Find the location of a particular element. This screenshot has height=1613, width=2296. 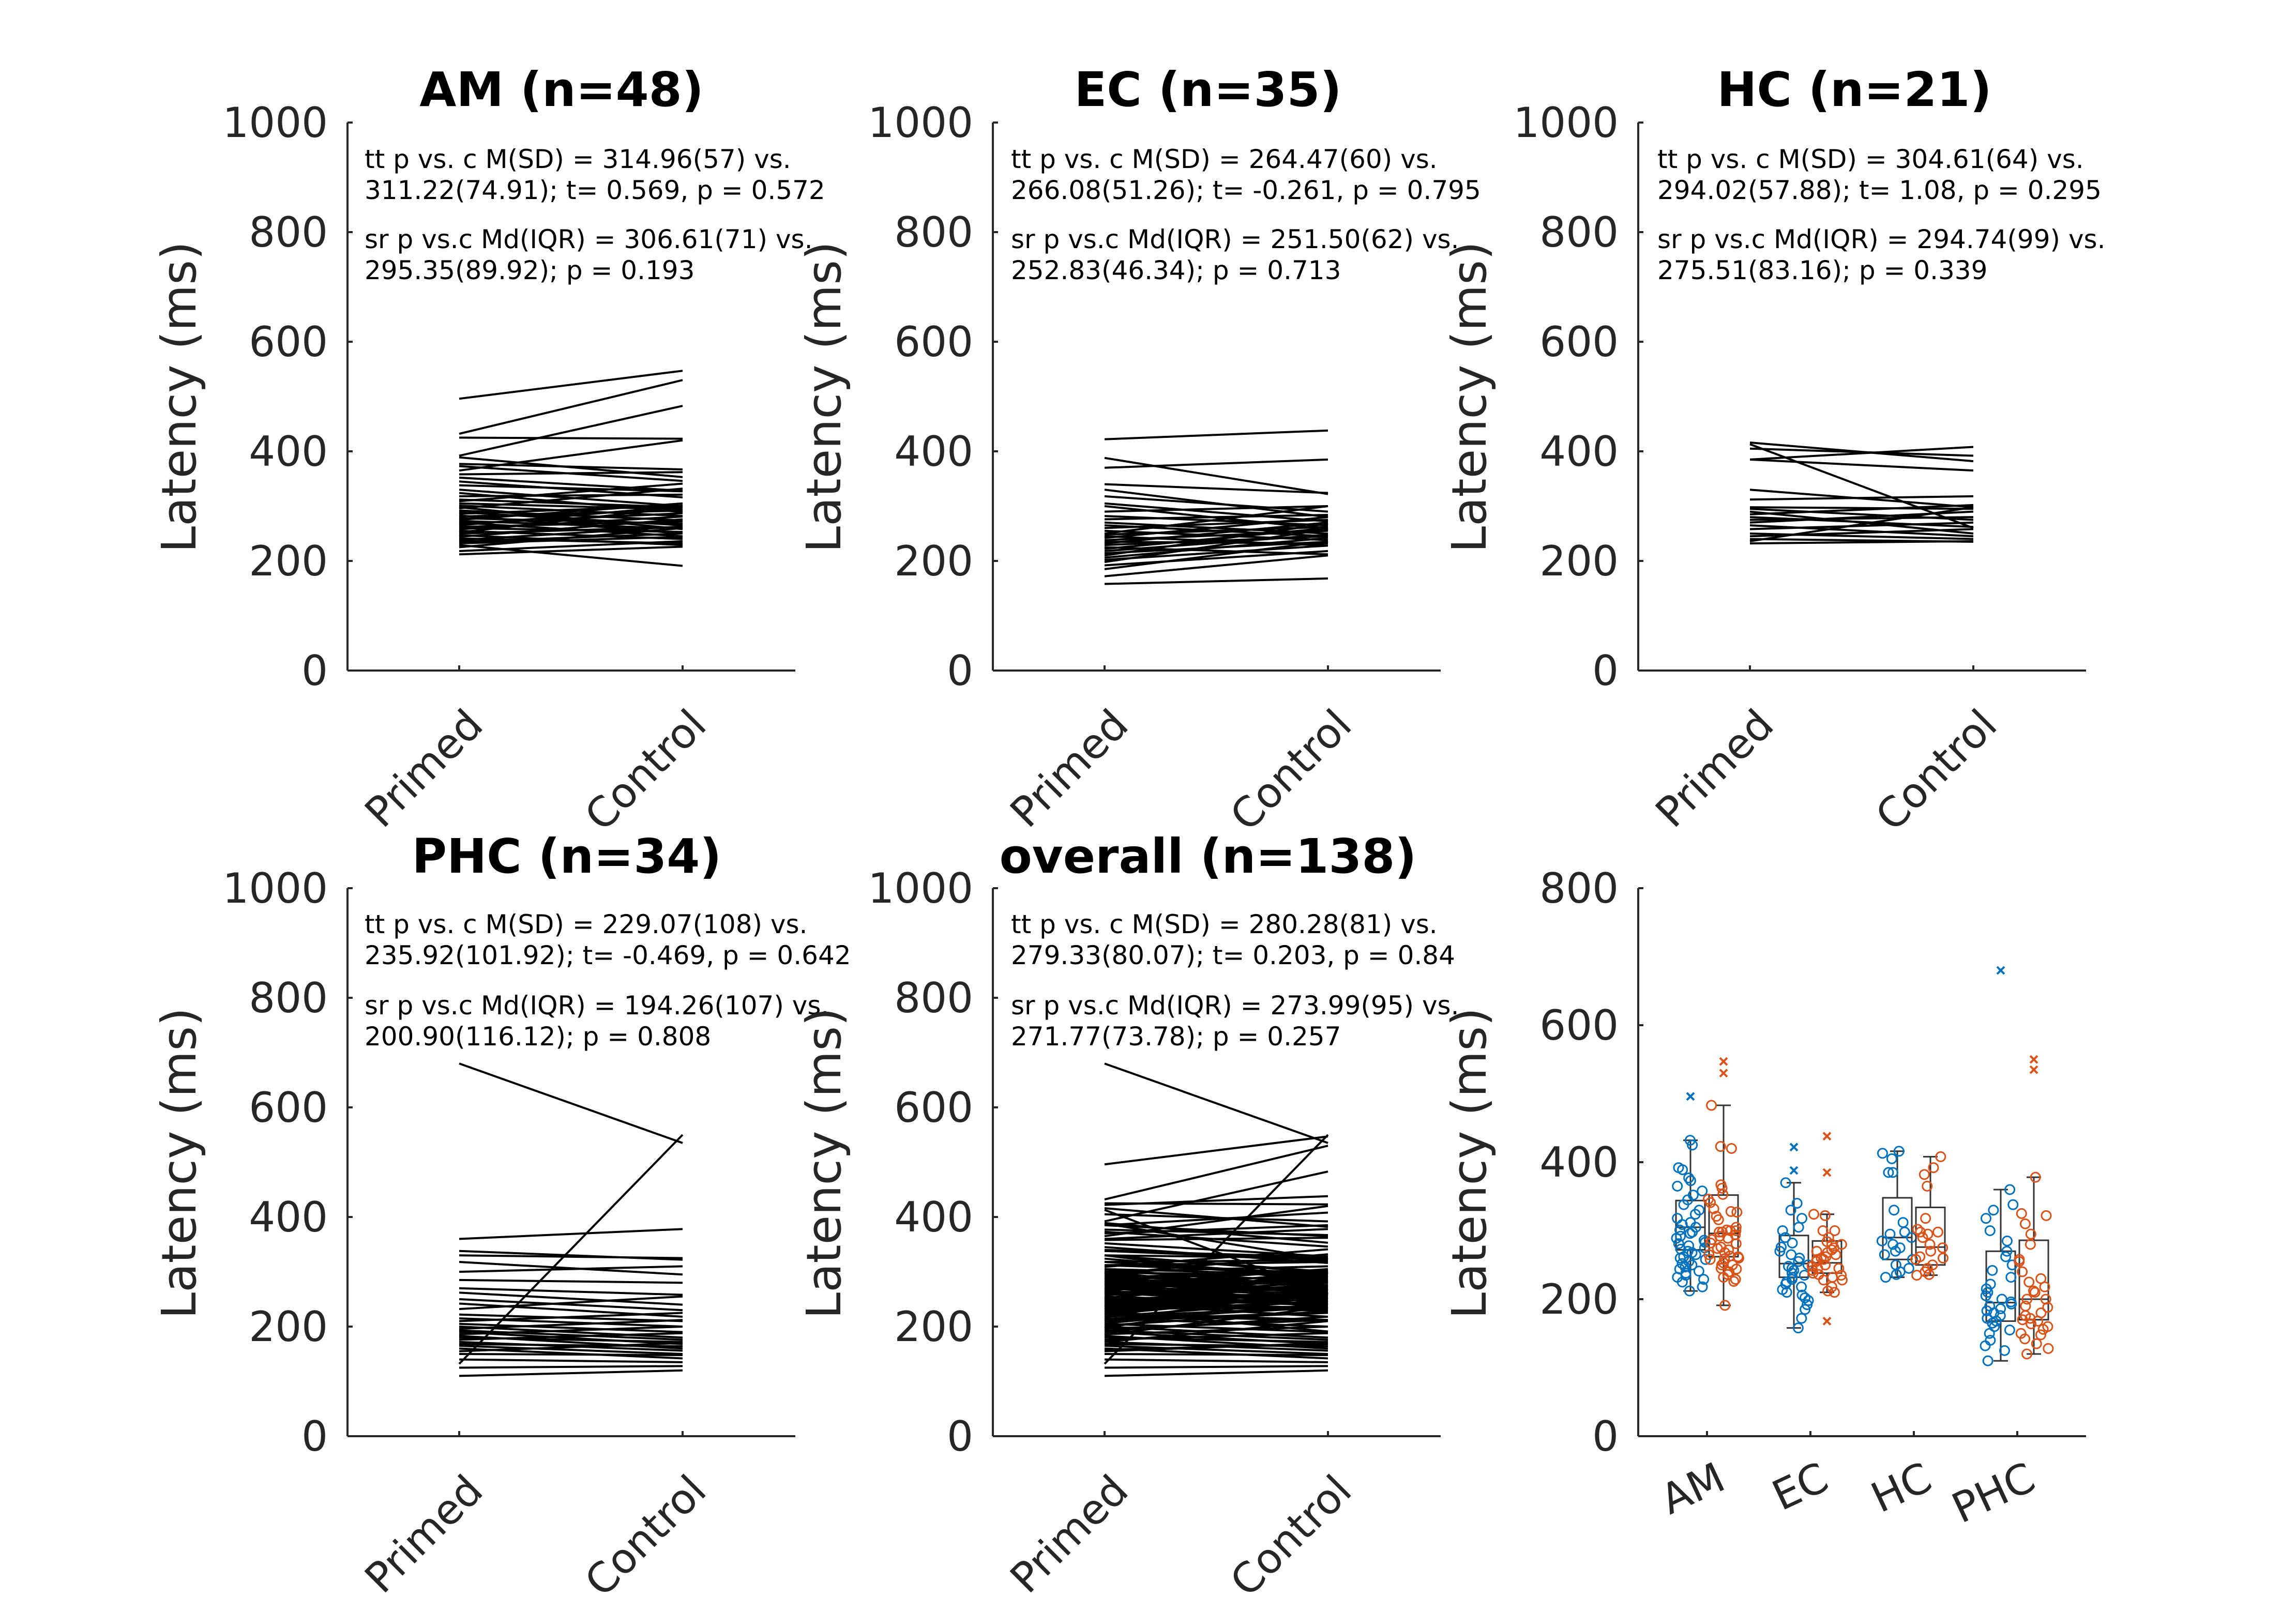

annotation-line: 294.02(57.88); t= 1.08, p = 0.295 is located at coordinates (1880, 190).